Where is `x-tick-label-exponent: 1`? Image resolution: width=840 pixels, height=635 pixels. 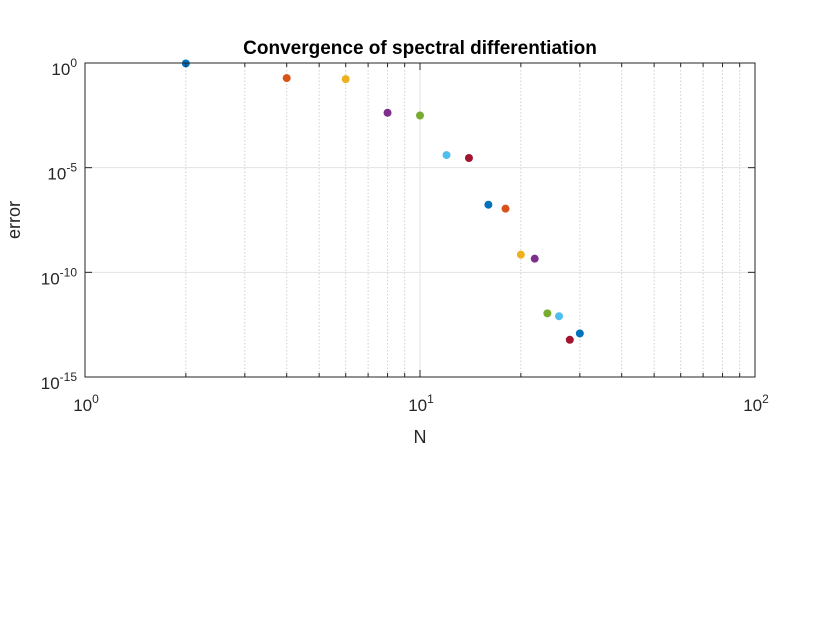 x-tick-label-exponent: 1 is located at coordinates (430, 399).